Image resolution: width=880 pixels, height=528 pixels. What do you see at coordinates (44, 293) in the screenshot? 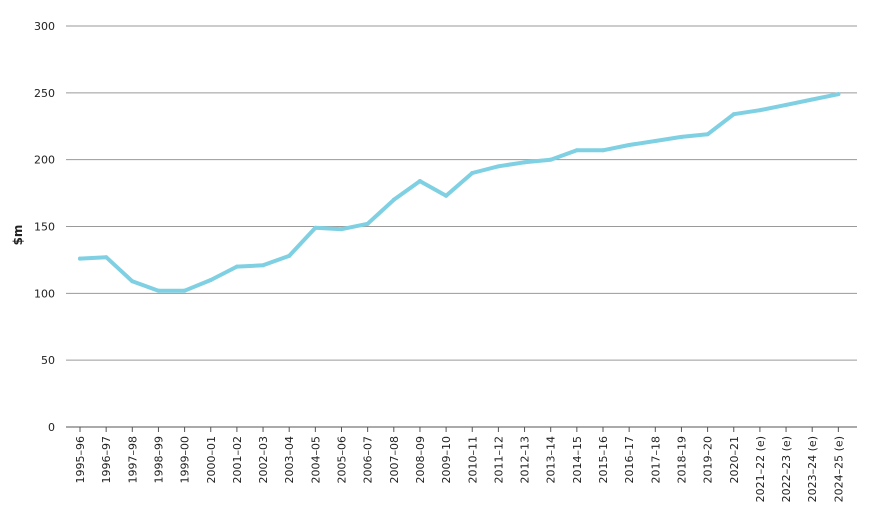
I see `y-tick-label: 100` at bounding box center [44, 293].